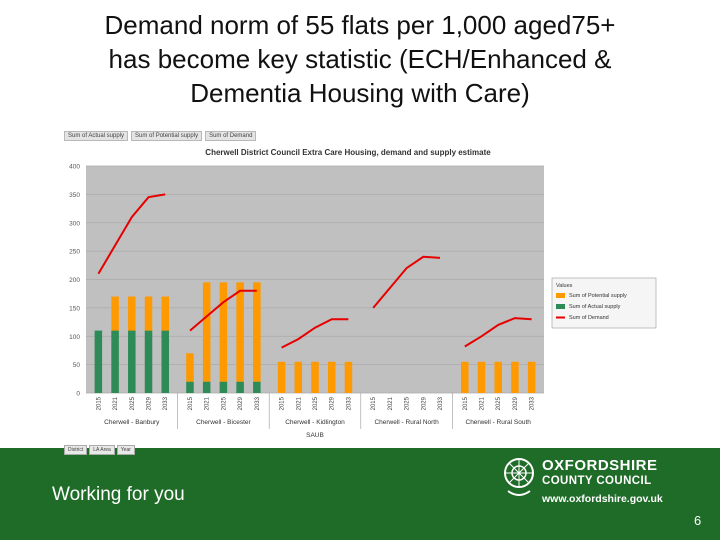 The width and height of the screenshot is (720, 540). I want to click on y-tick-label: 50, so click(77, 365).